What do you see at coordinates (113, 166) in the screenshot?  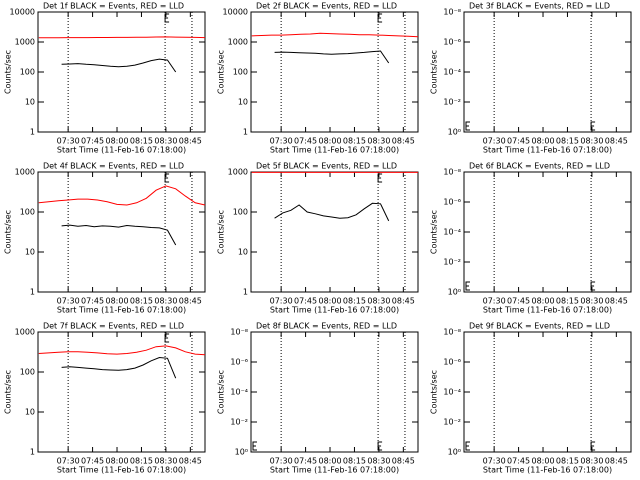 I see `panel-title: Det 4f BLACK = Events, RED = LLD` at bounding box center [113, 166].